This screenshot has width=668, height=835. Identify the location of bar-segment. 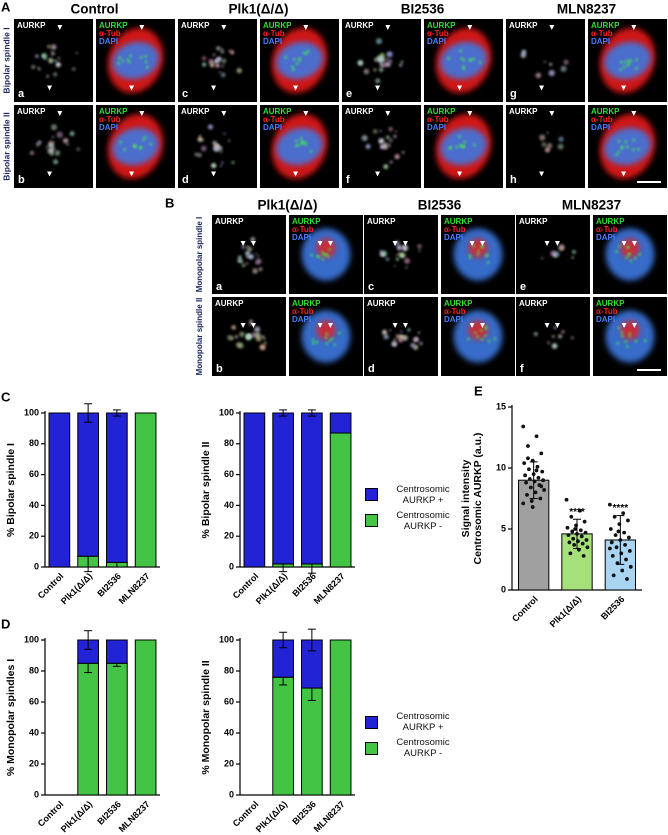
(145, 717).